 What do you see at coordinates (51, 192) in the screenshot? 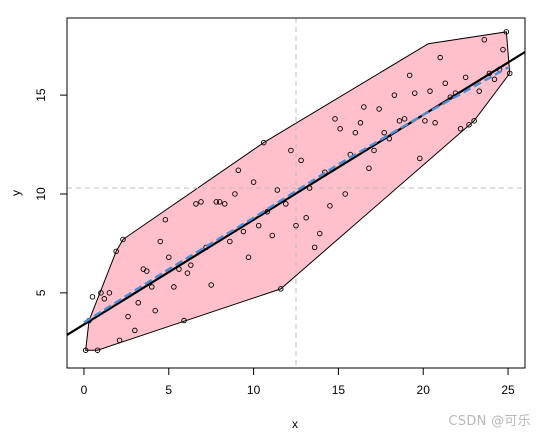
I see `y-axis: 5 10 15` at bounding box center [51, 192].